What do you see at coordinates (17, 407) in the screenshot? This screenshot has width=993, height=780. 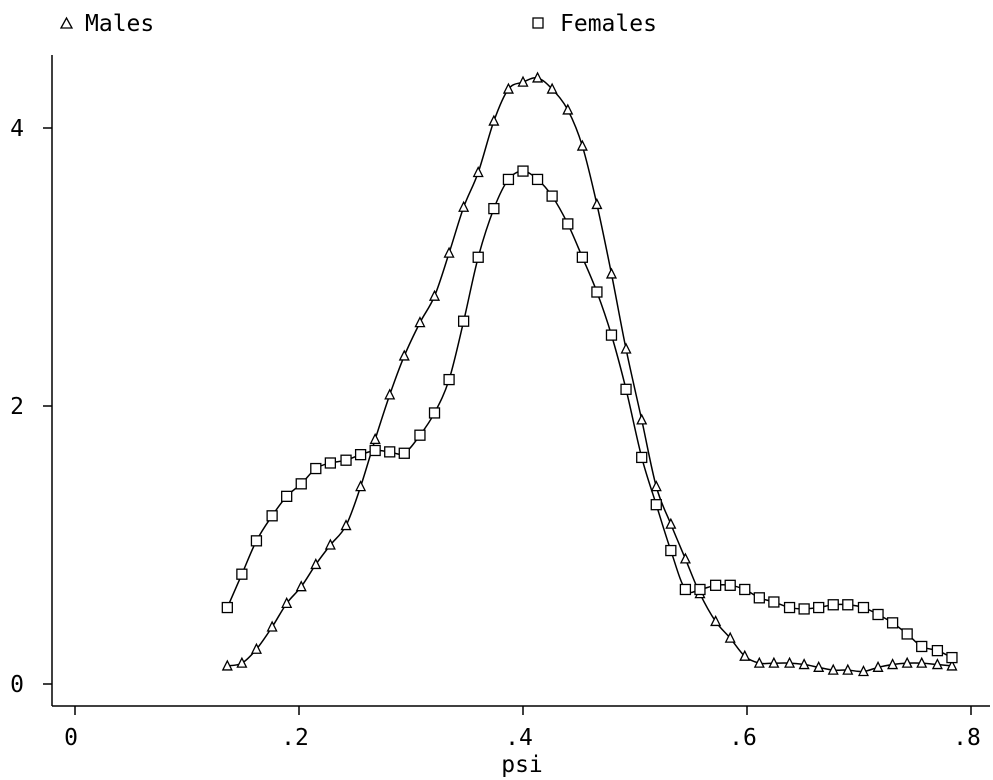 I see `y-tick-label-1: 2` at bounding box center [17, 407].